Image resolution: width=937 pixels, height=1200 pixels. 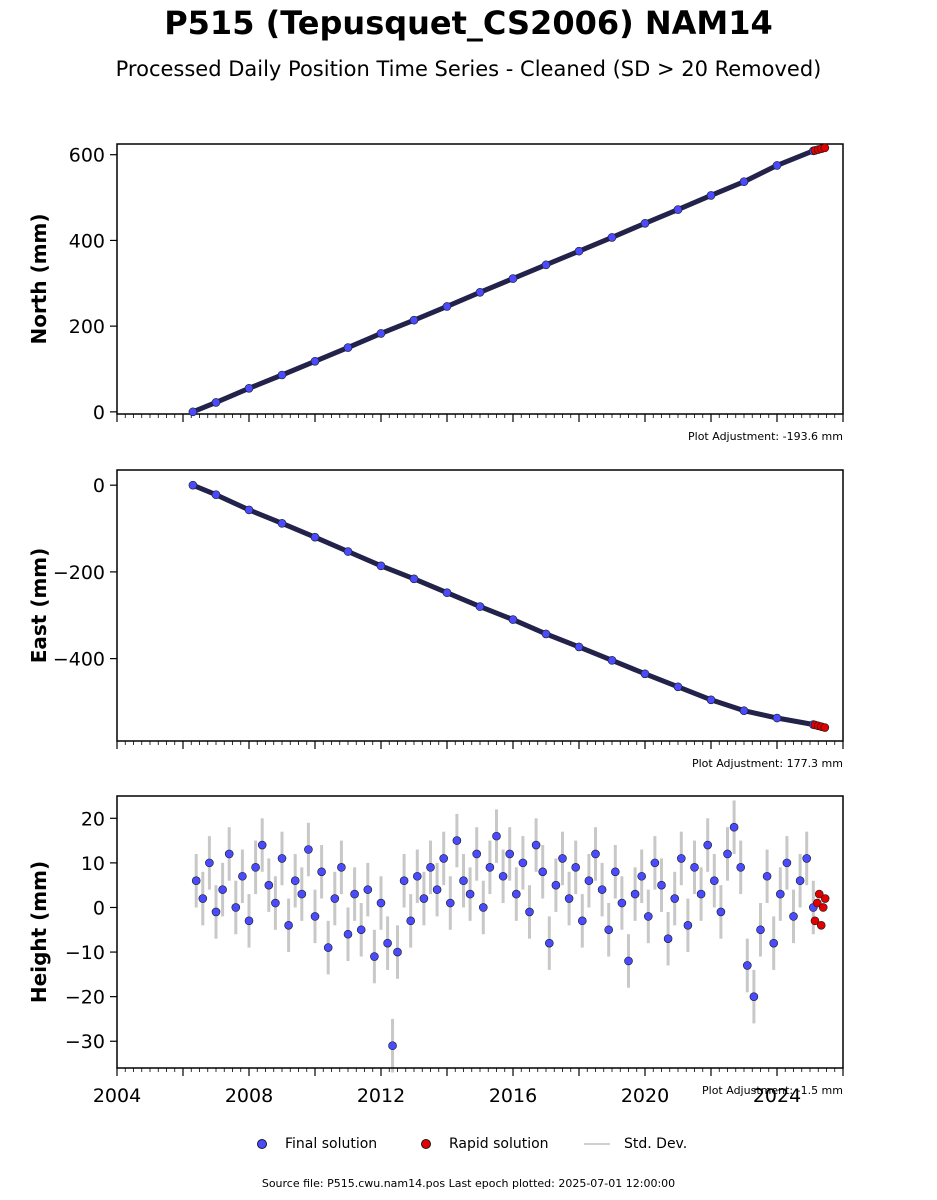 I want to click on y-tick-label: −20, so click(x=85, y=998).